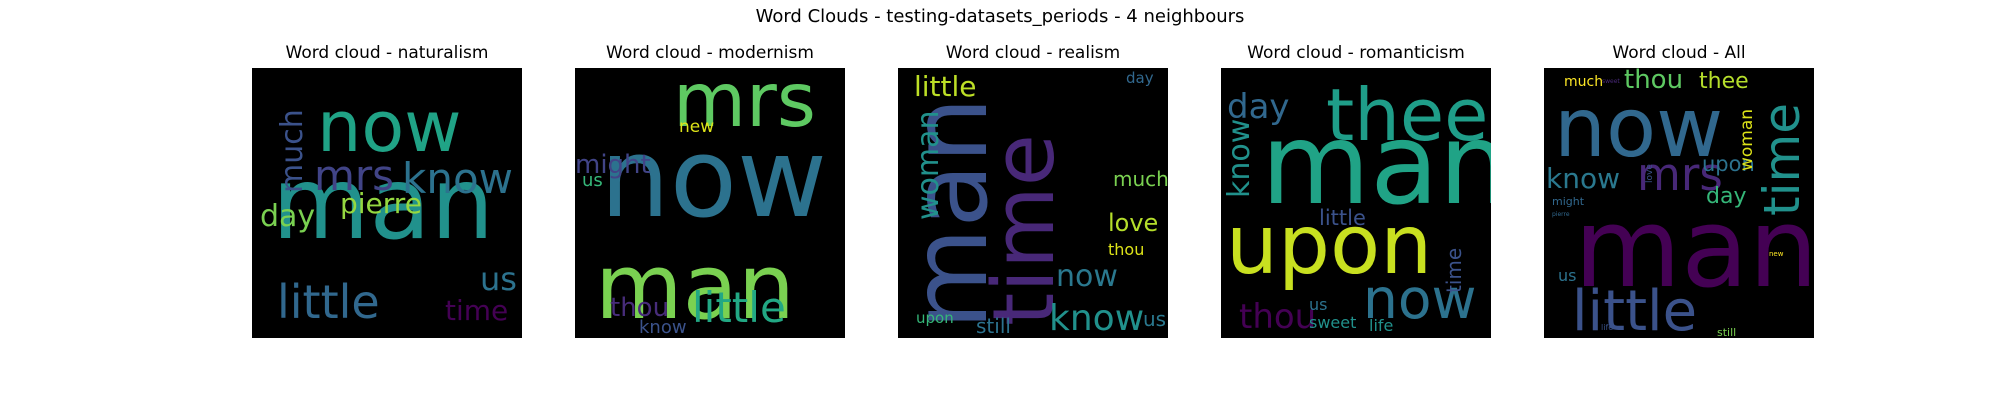  Describe the element at coordinates (1679, 53) in the screenshot. I see `panel-title-all: Word cloud - All` at that location.